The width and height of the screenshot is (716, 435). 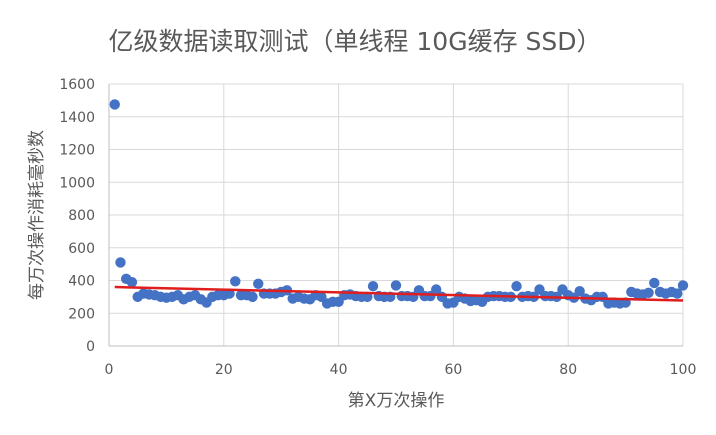 I want to click on y-tick-label: 400, so click(x=81, y=282).